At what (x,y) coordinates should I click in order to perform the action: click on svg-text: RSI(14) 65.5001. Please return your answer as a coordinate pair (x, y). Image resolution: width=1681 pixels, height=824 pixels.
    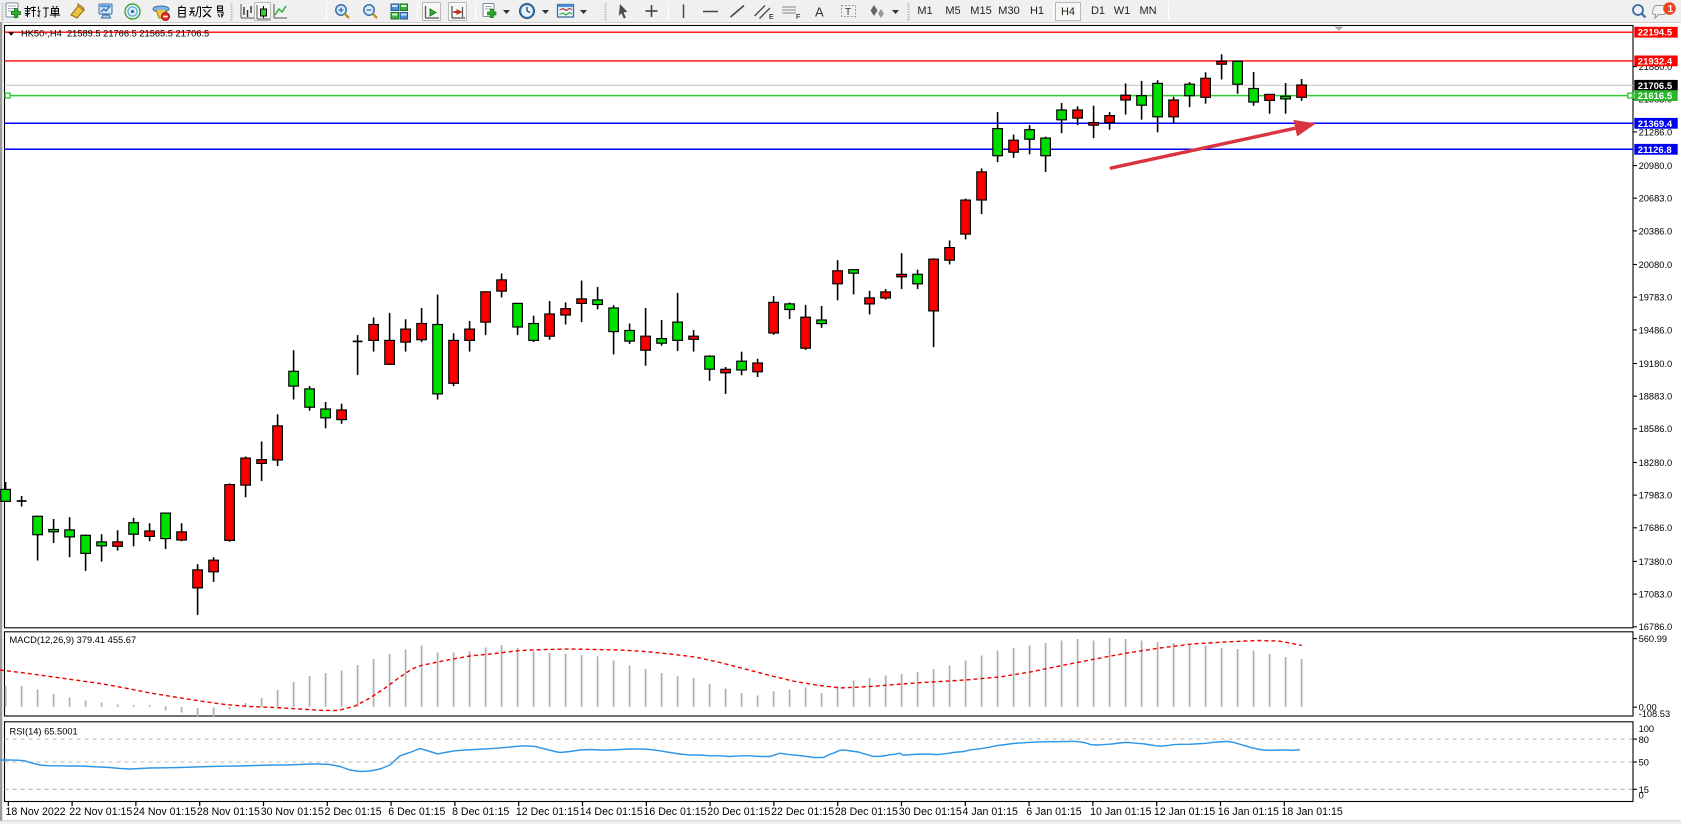
    Looking at the image, I should click on (44, 732).